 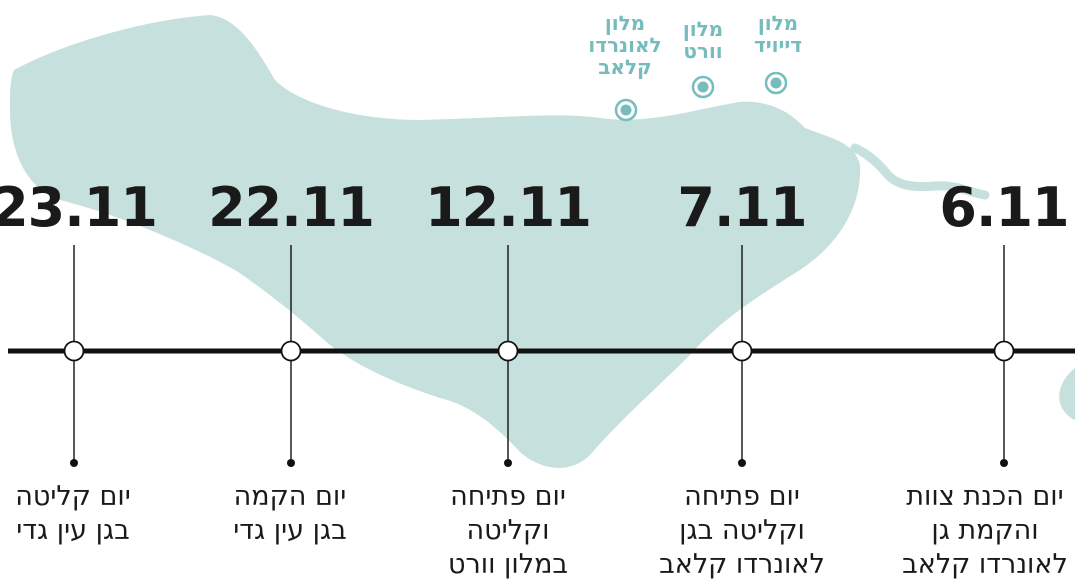 I want to click on hotel-line: לאונרדו, so click(x=625, y=45).